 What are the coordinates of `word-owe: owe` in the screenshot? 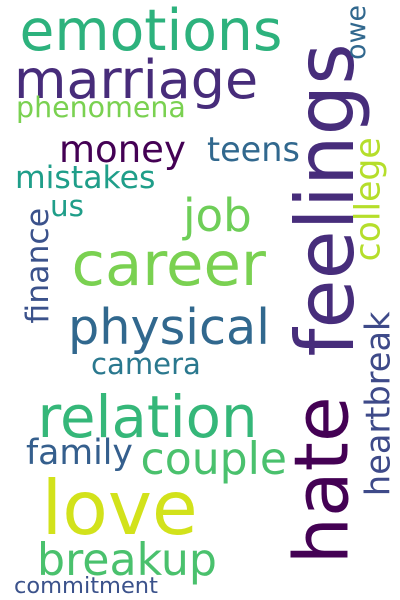 It's located at (356, 32).